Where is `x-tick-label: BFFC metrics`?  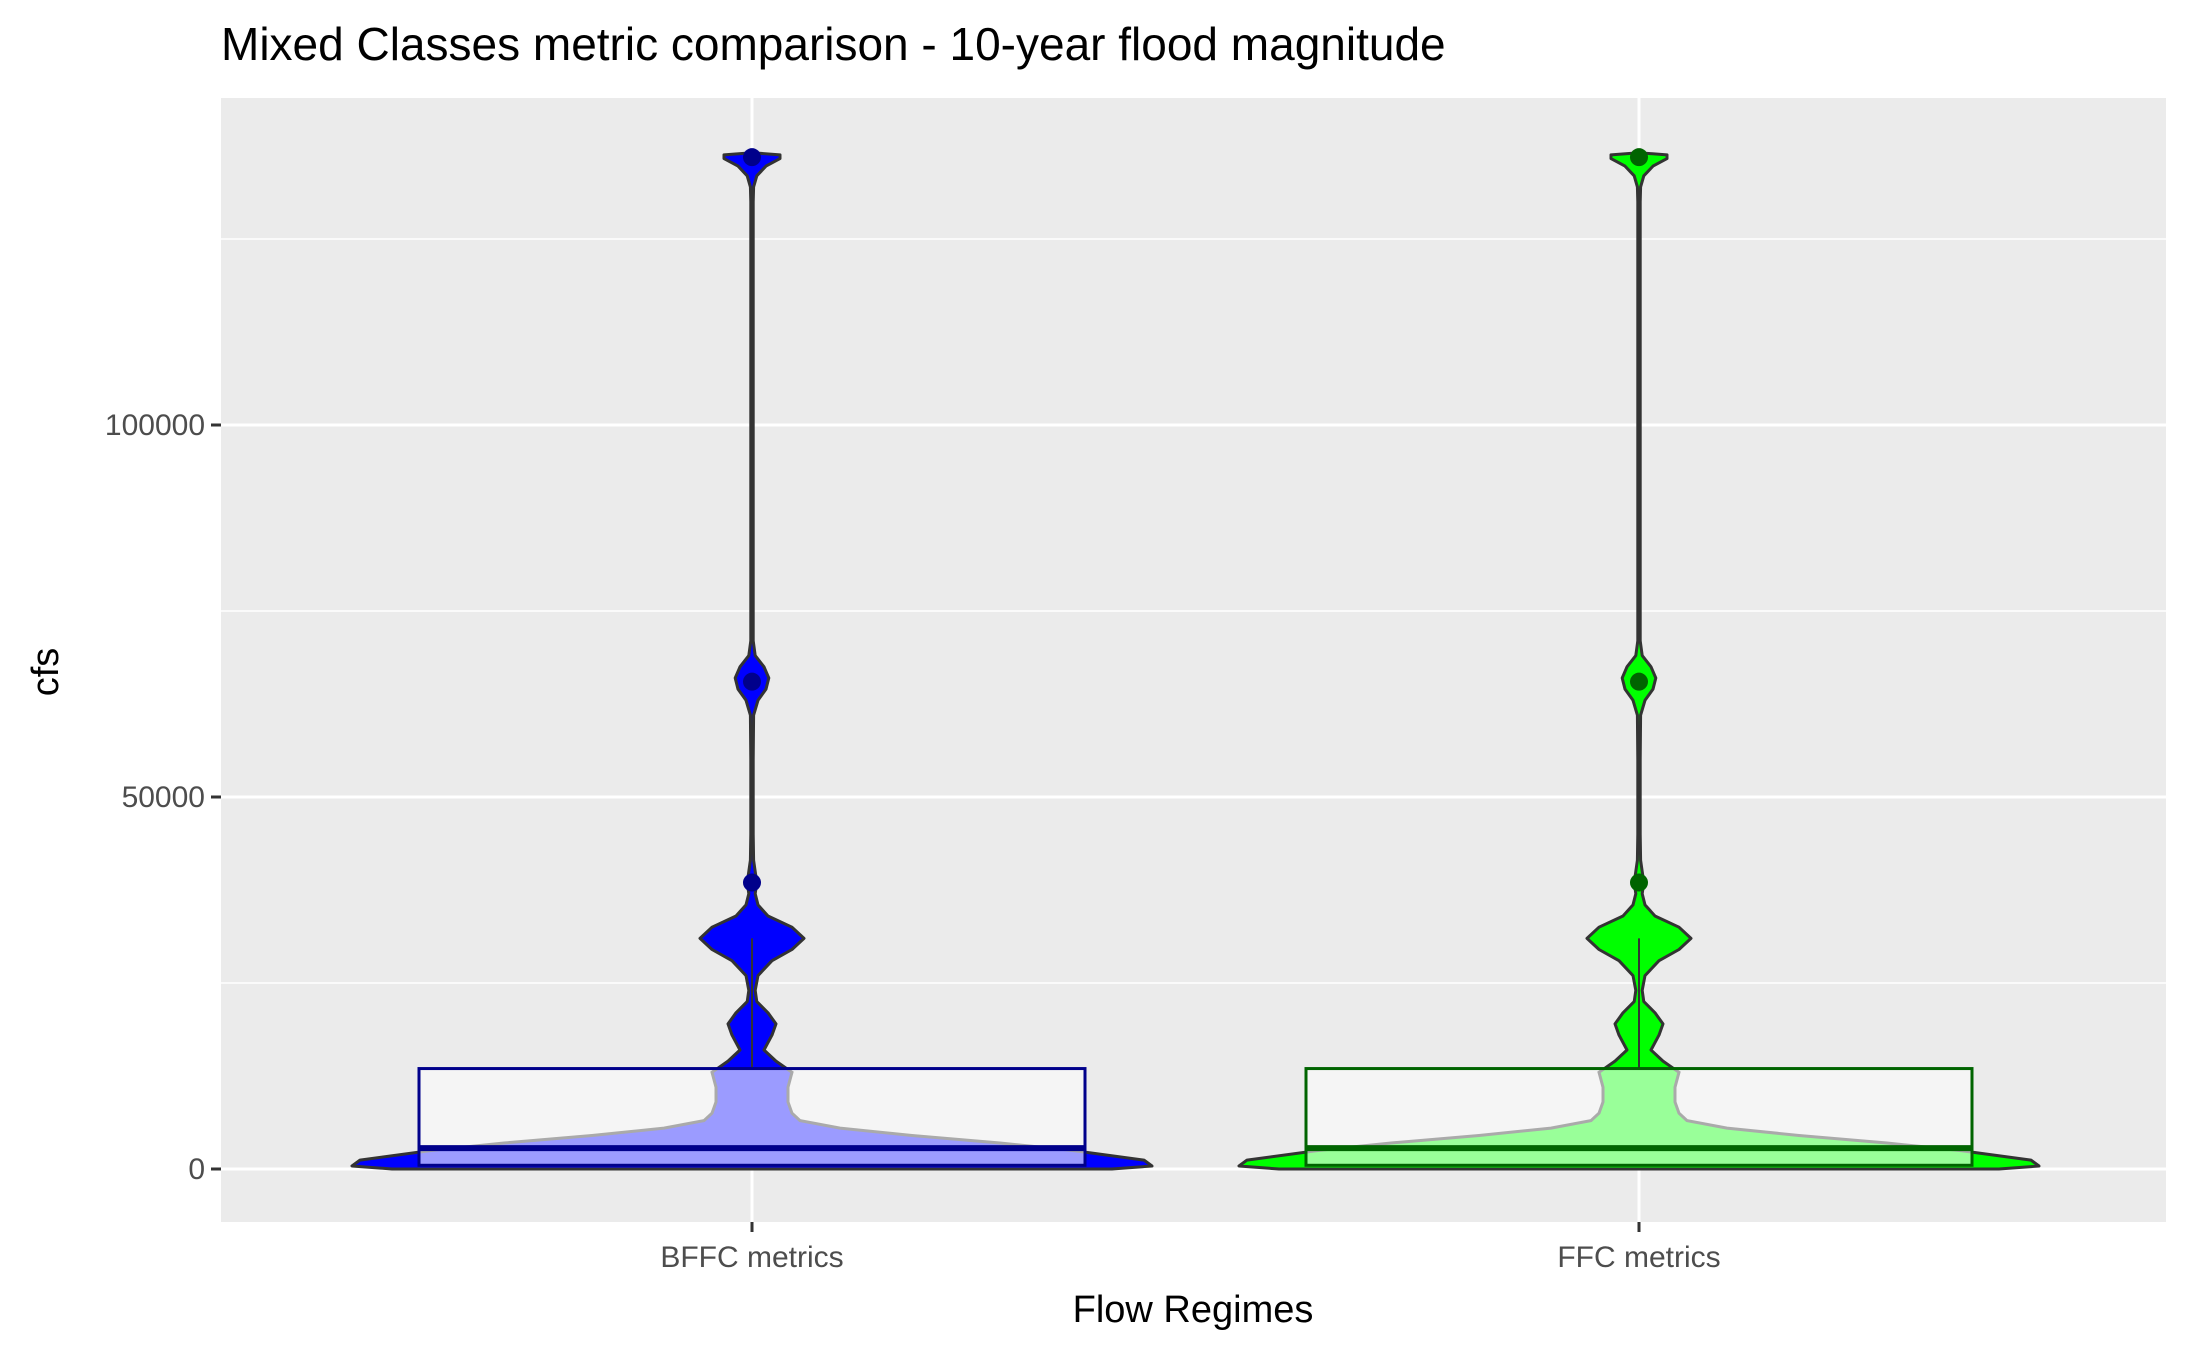 x-tick-label: BFFC metrics is located at coordinates (751, 1257).